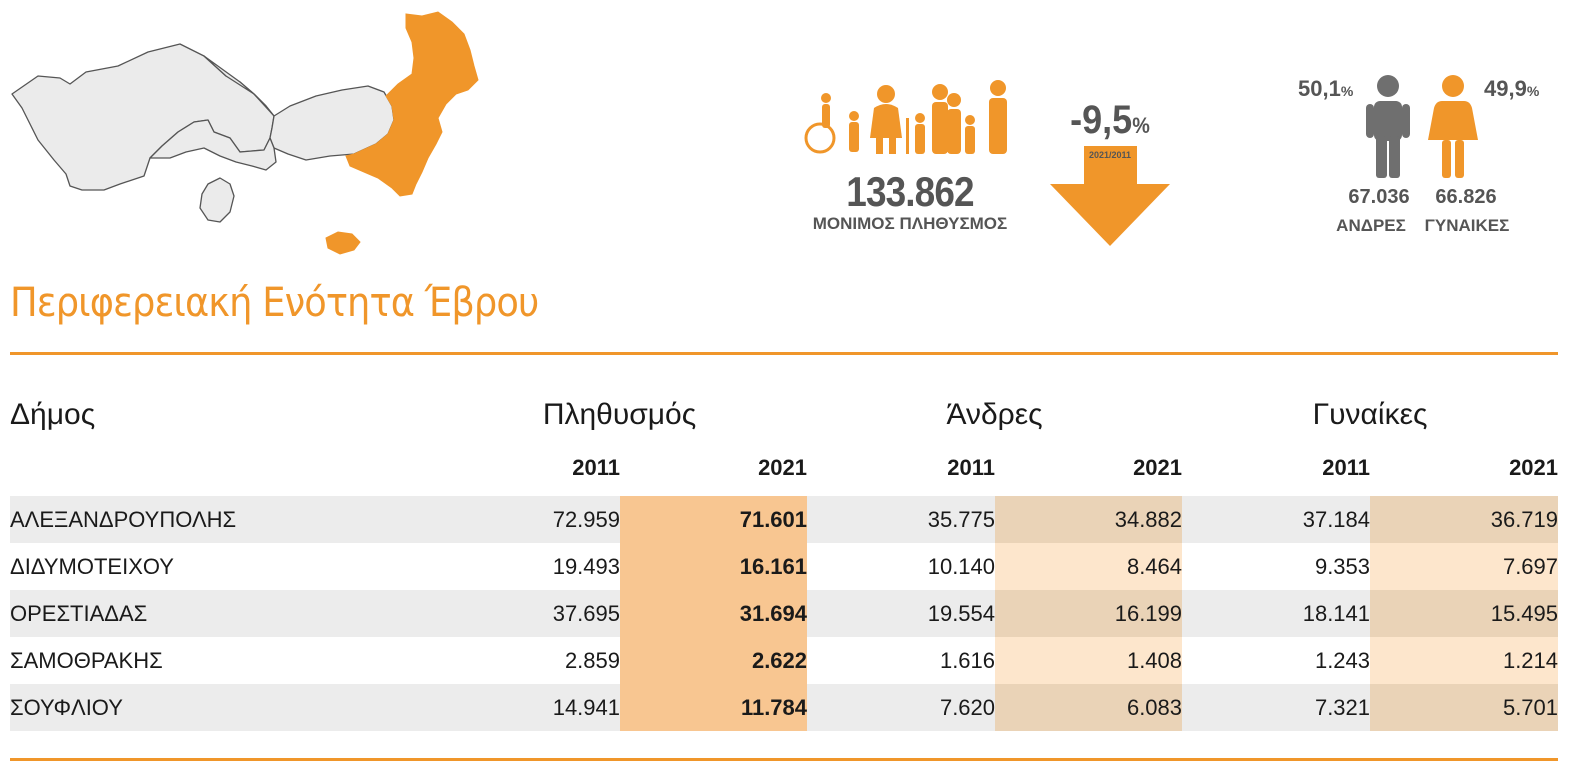  What do you see at coordinates (784, 353) in the screenshot?
I see `divider-top` at bounding box center [784, 353].